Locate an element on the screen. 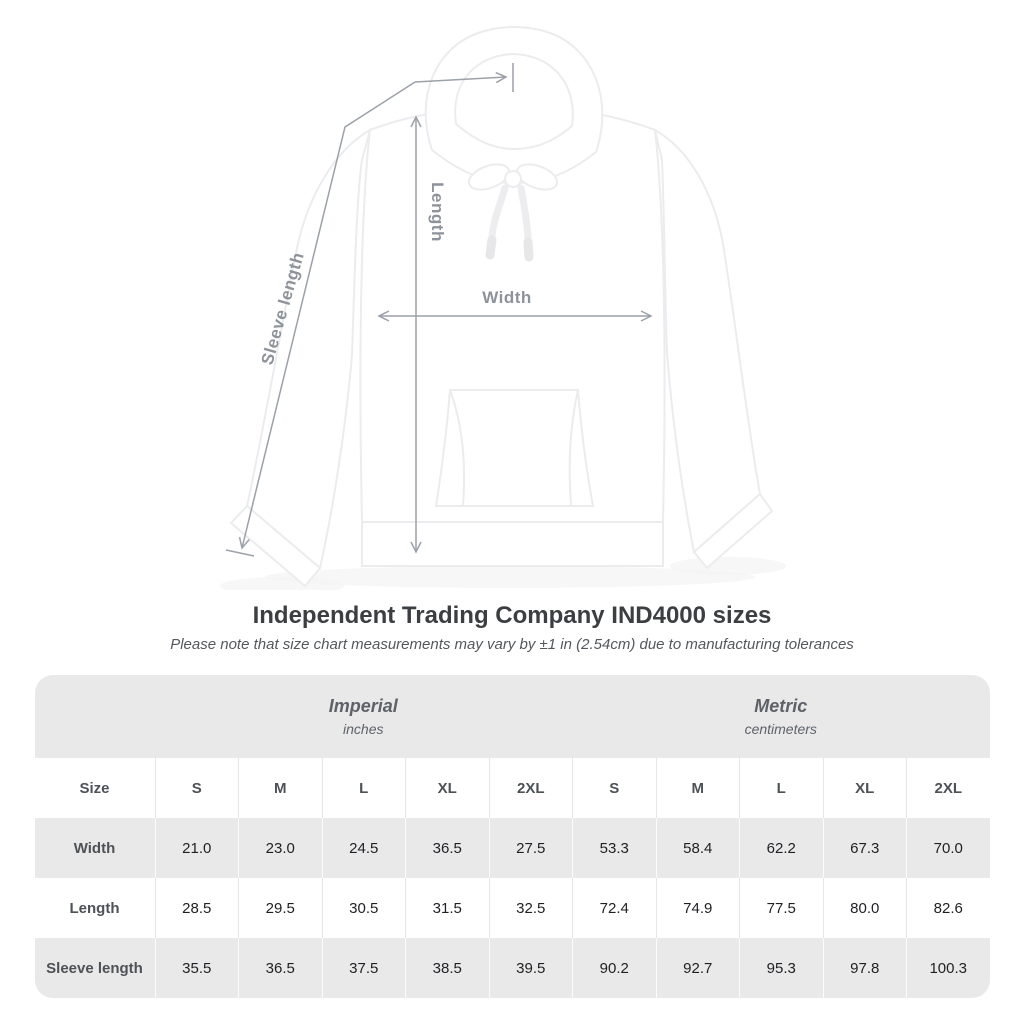 The width and height of the screenshot is (1024, 1024). table-cell: 23.0 is located at coordinates (280, 848).